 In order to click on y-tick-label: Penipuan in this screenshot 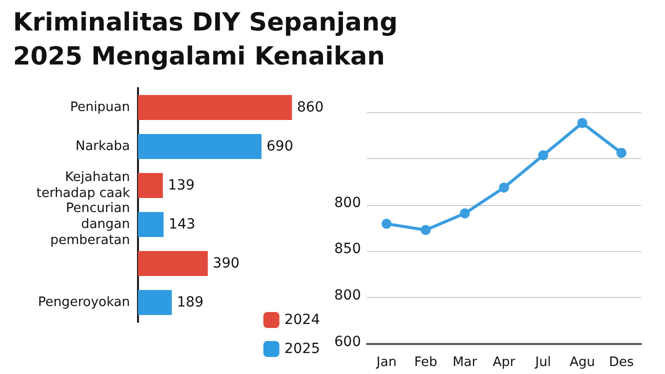, I will do `click(100, 107)`.